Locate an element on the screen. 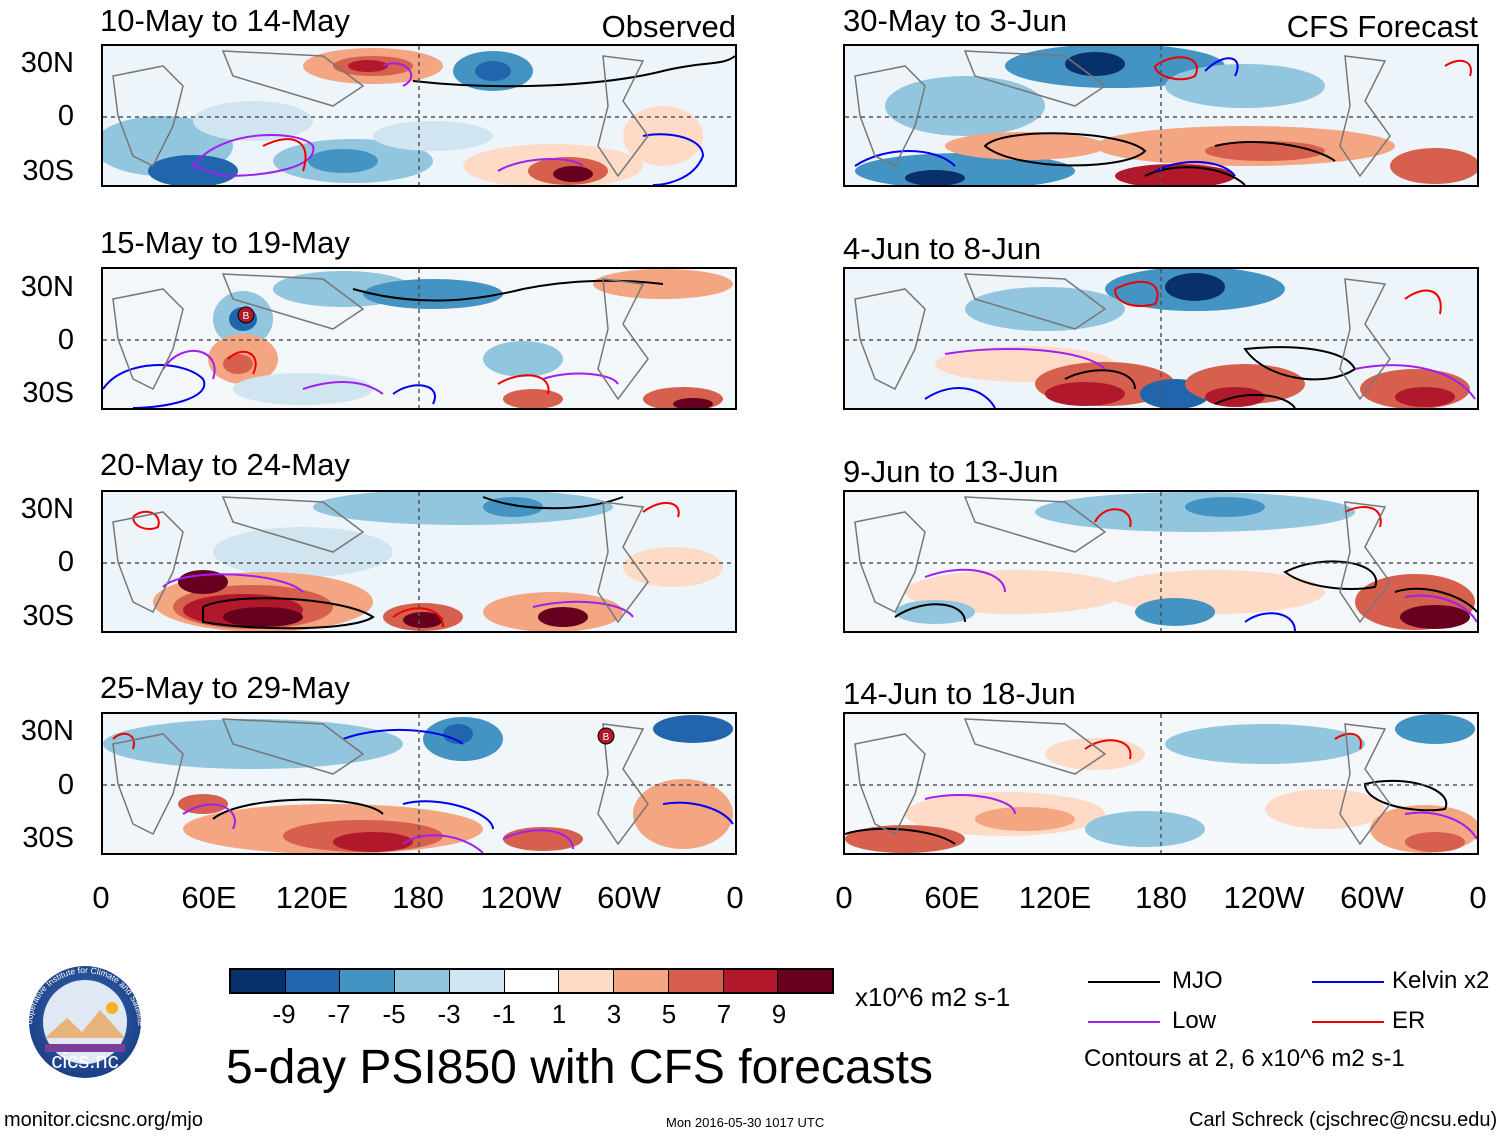 This screenshot has width=1510, height=1137. colorbar-tick-label: 5 is located at coordinates (669, 1014).